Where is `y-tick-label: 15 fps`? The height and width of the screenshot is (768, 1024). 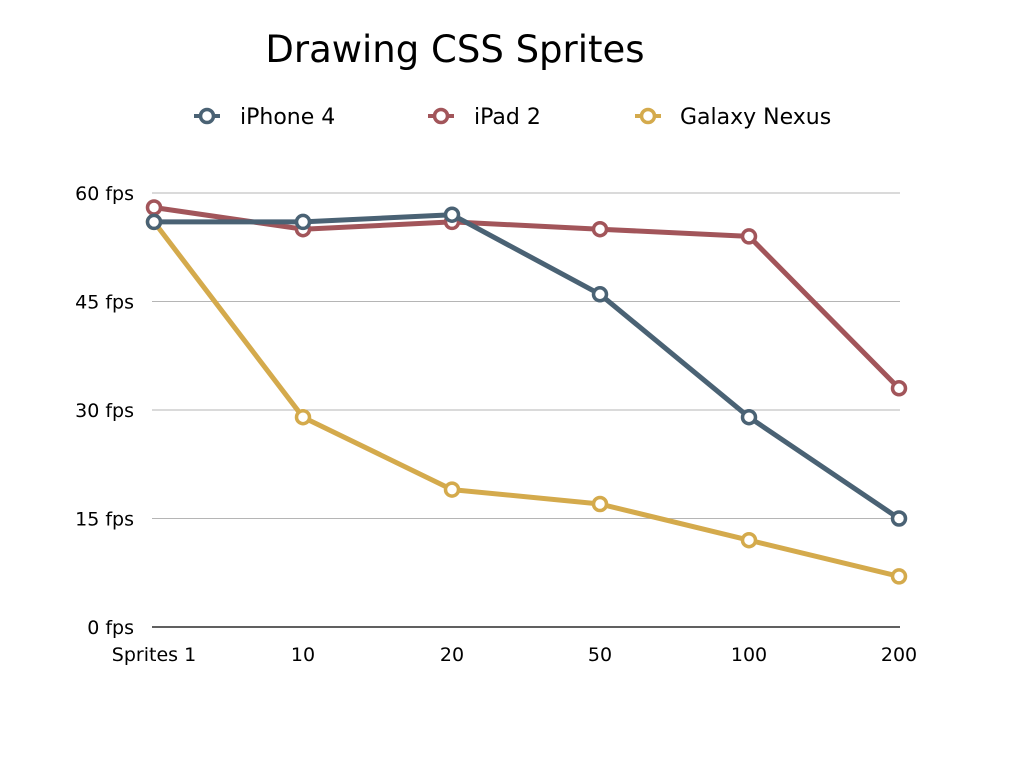 y-tick-label: 15 fps is located at coordinates (104, 520).